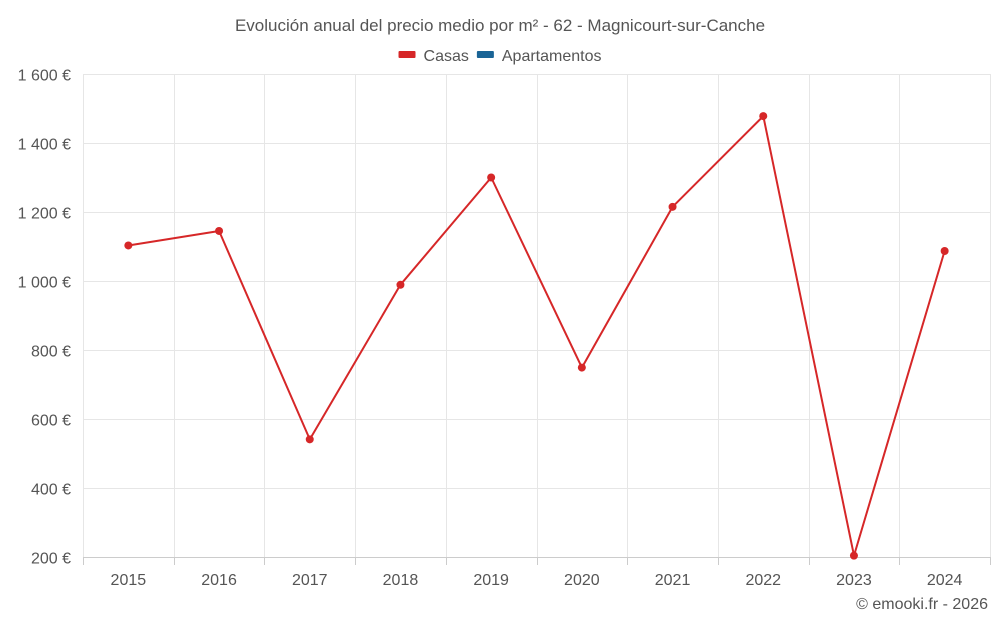 This screenshot has width=1000, height=625. Describe the element at coordinates (219, 230) in the screenshot. I see `data-point-casas-2016` at that location.